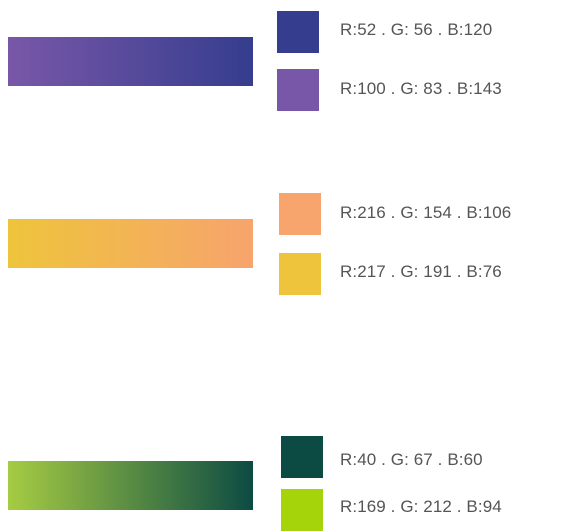 This screenshot has height=531, width=573. What do you see at coordinates (426, 212) in the screenshot?
I see `swatch-label-orange: R:216 . G: 154 . B:106` at bounding box center [426, 212].